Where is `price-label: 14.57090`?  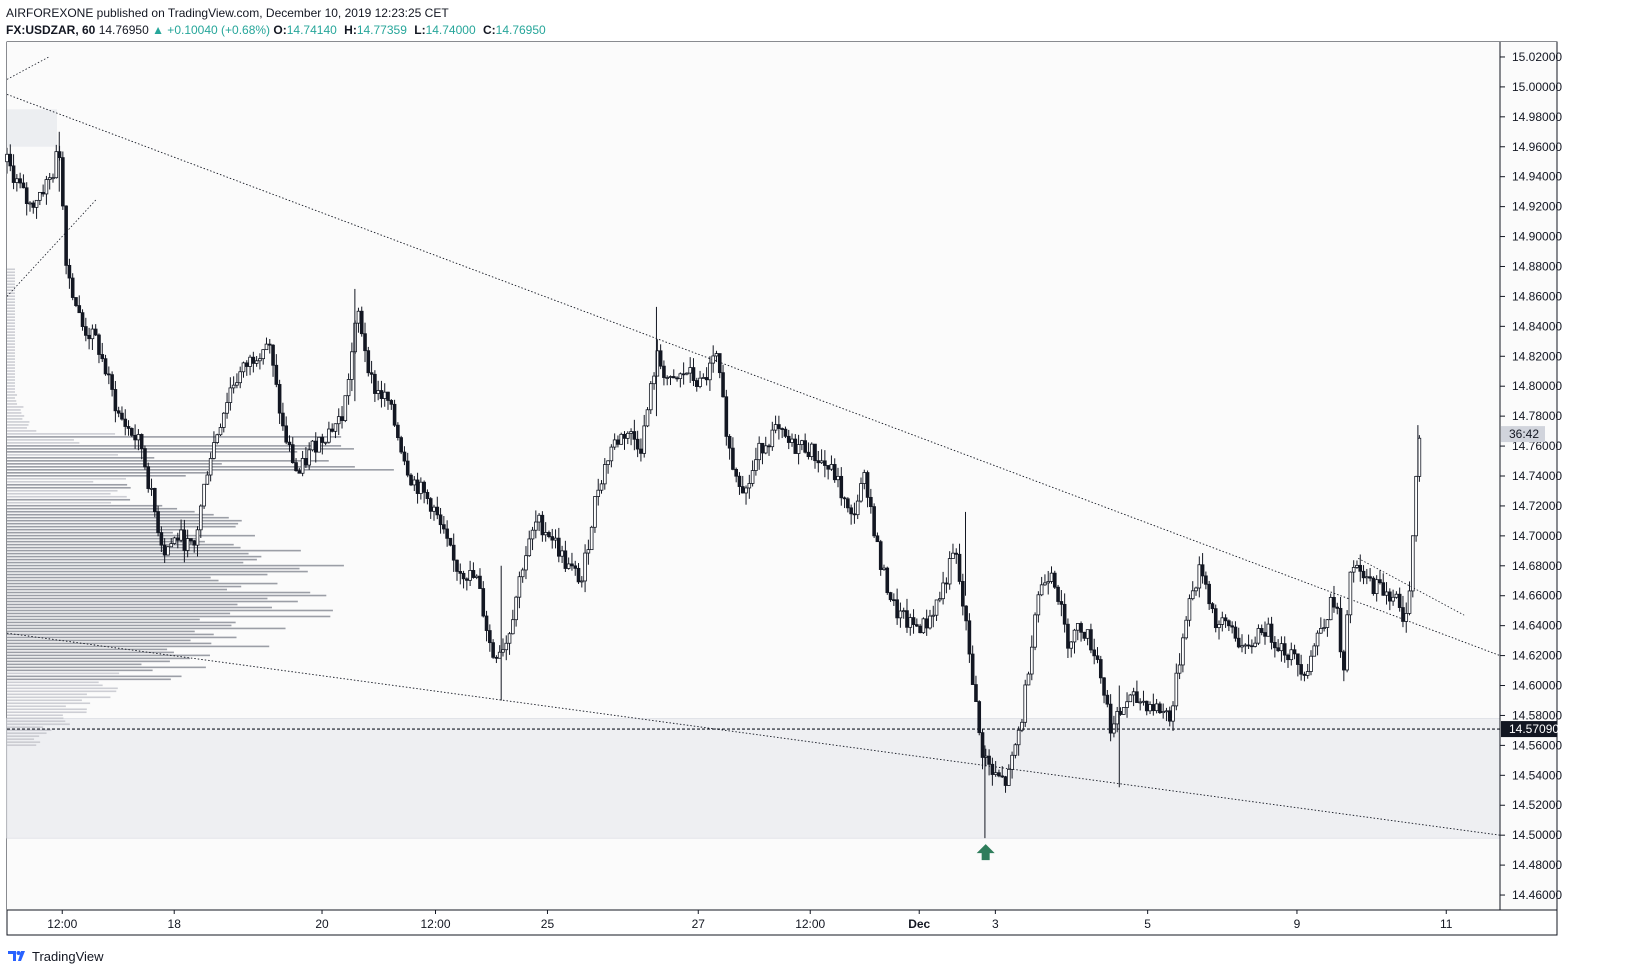 price-label: 14.57090 is located at coordinates (1534, 729).